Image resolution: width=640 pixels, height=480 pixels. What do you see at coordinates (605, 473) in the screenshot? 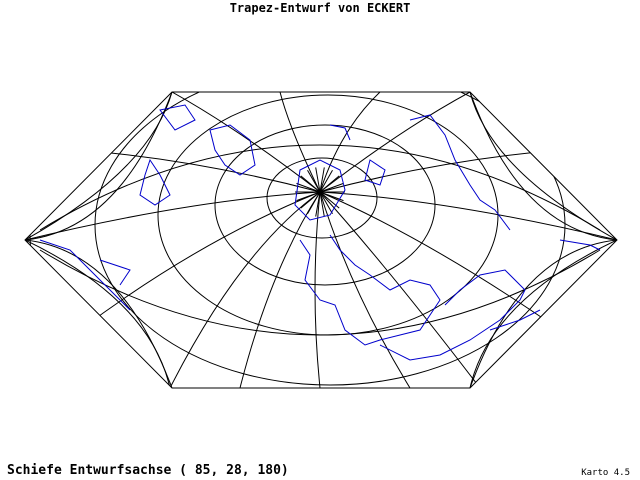
I see `version-label: Karto 4.5` at bounding box center [605, 473].